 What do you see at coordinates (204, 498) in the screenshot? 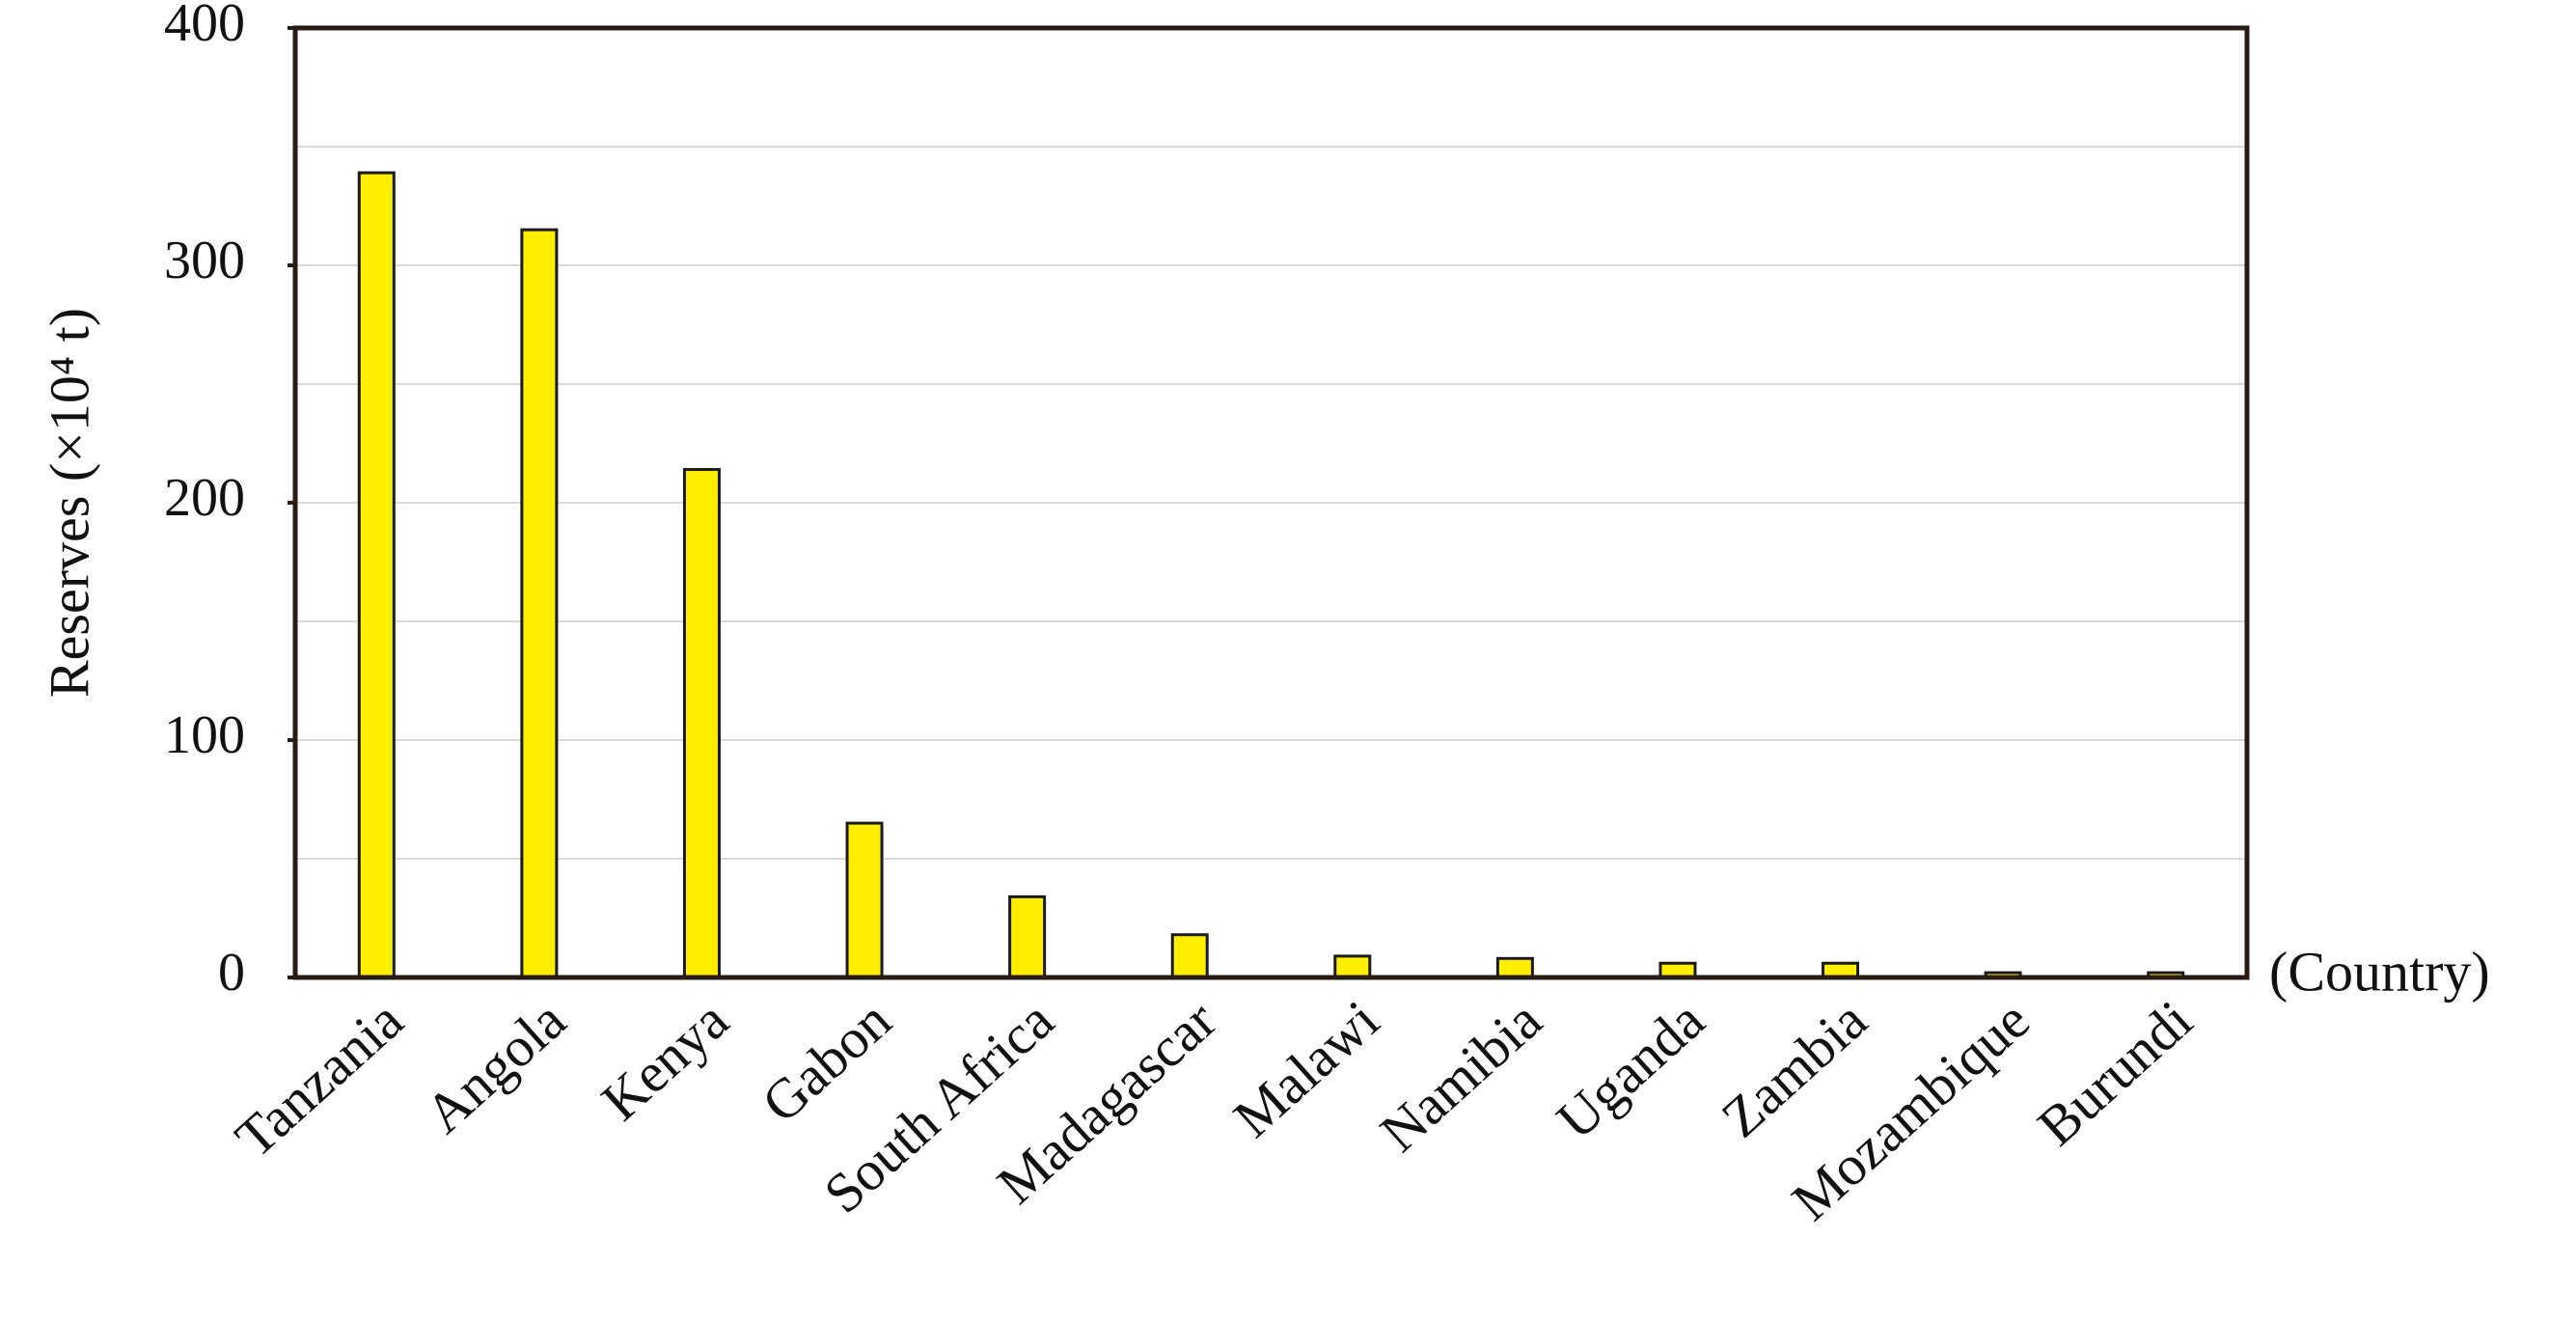
I see `y-tick-label: 200` at bounding box center [204, 498].